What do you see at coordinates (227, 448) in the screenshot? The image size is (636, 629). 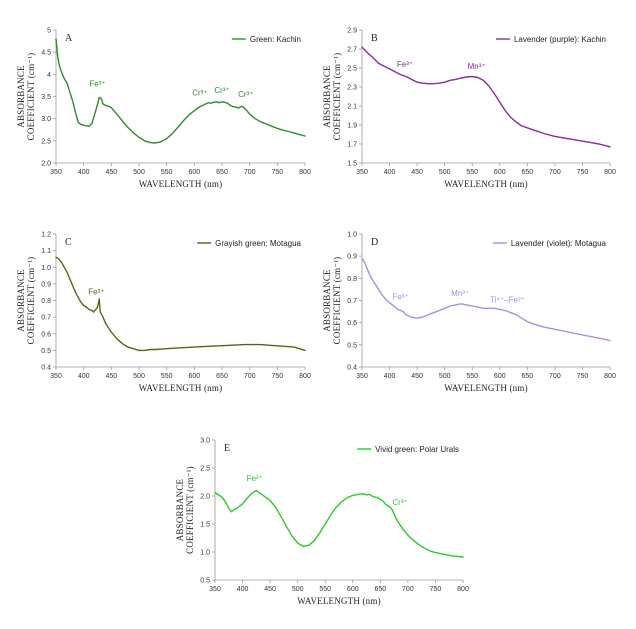 I see `panel-letter: E` at bounding box center [227, 448].